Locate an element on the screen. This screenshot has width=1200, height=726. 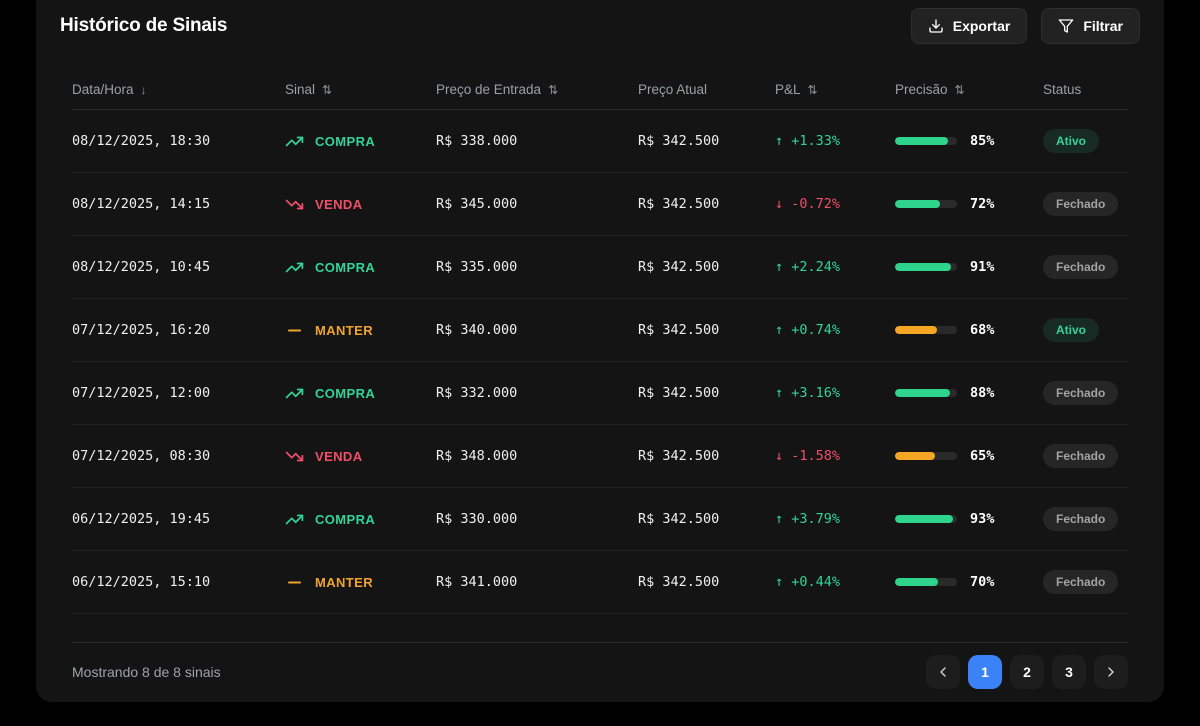
cell-precision: 65% is located at coordinates (969, 456).